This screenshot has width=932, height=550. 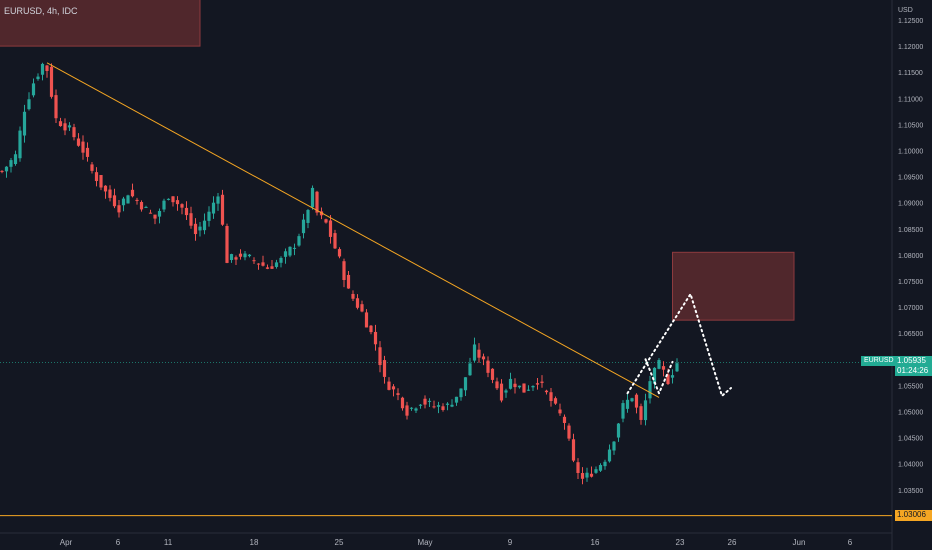 What do you see at coordinates (913, 370) in the screenshot?
I see `bar-countdown: 01:24:26` at bounding box center [913, 370].